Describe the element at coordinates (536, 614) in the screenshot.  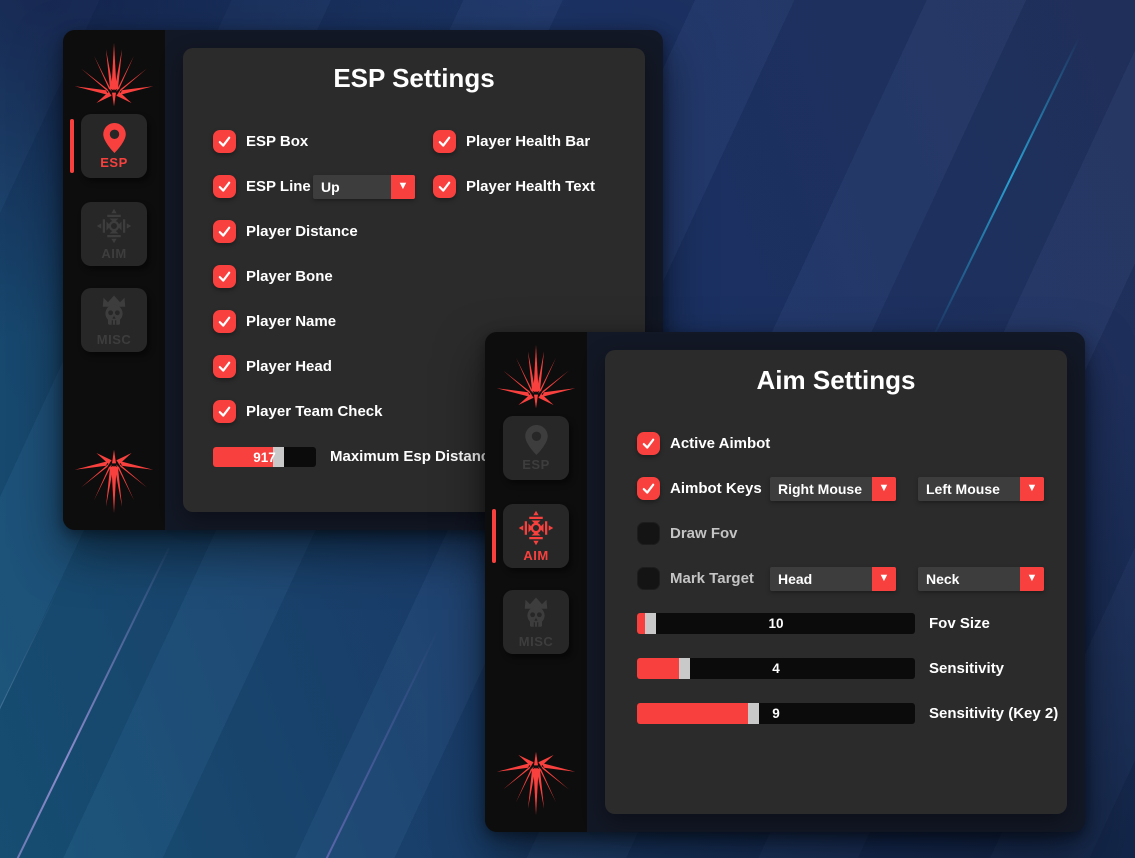
I see `skull-crown-icon` at that location.